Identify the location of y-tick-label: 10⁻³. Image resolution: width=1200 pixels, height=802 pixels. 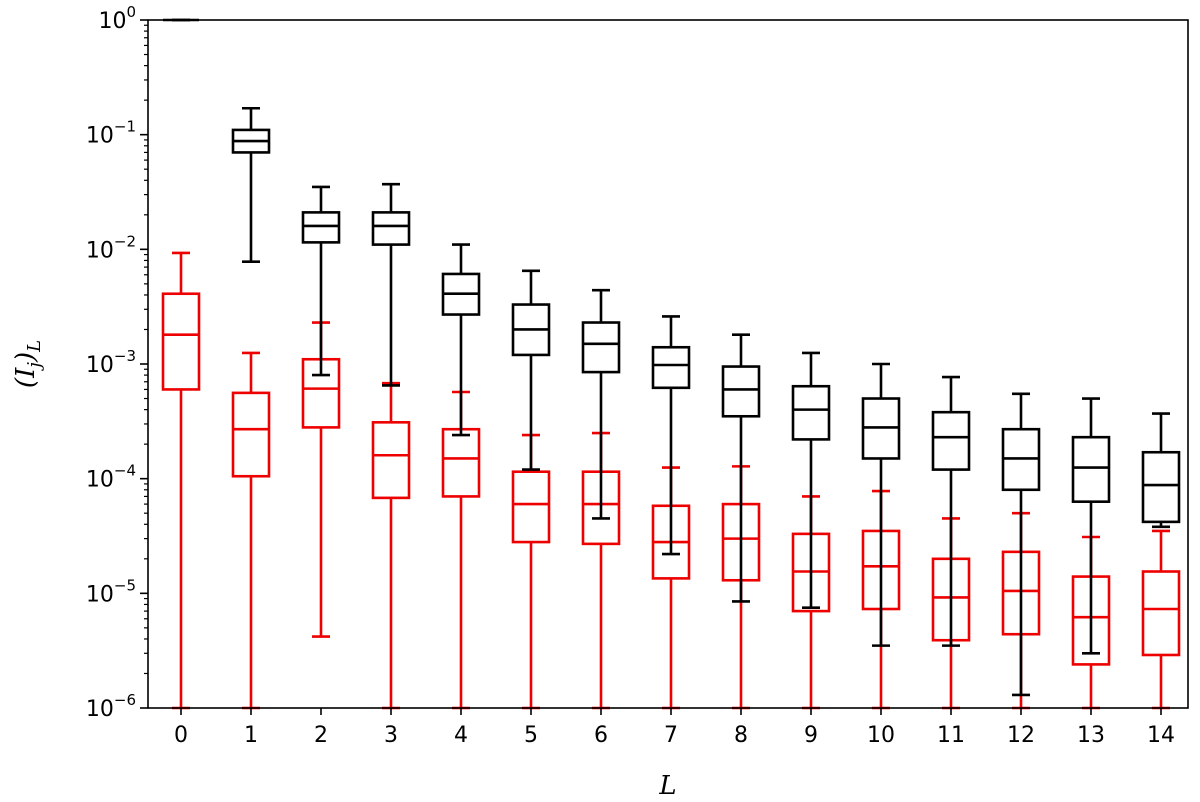
(111, 362).